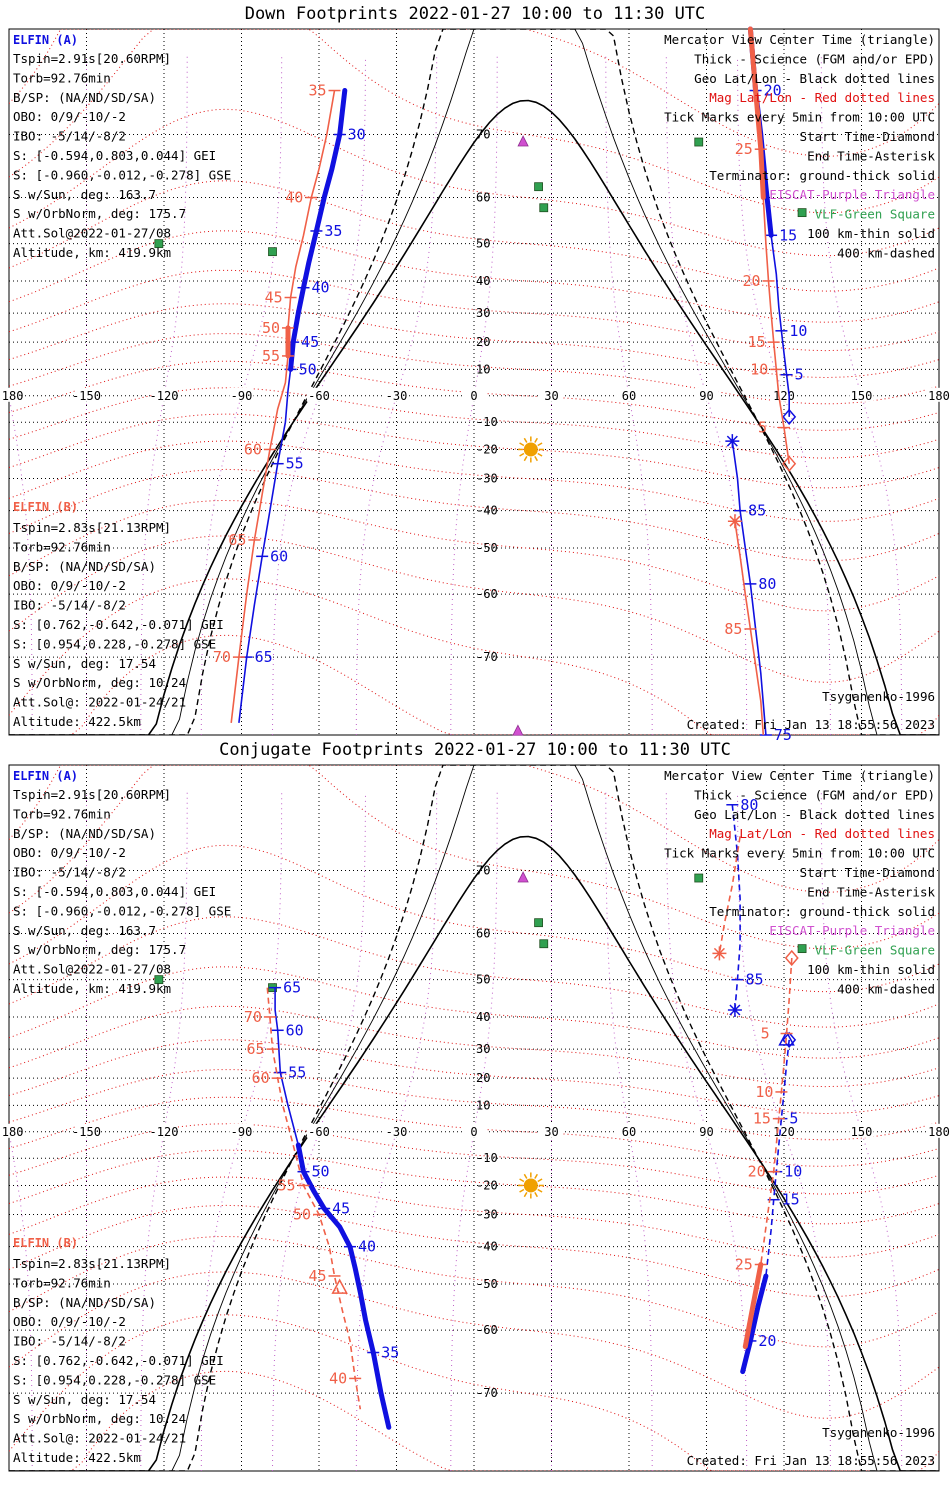 Image resolution: width=950 pixels, height=1500 pixels. I want to click on elfin_b_pass3-track: 85, so click(744, 625).